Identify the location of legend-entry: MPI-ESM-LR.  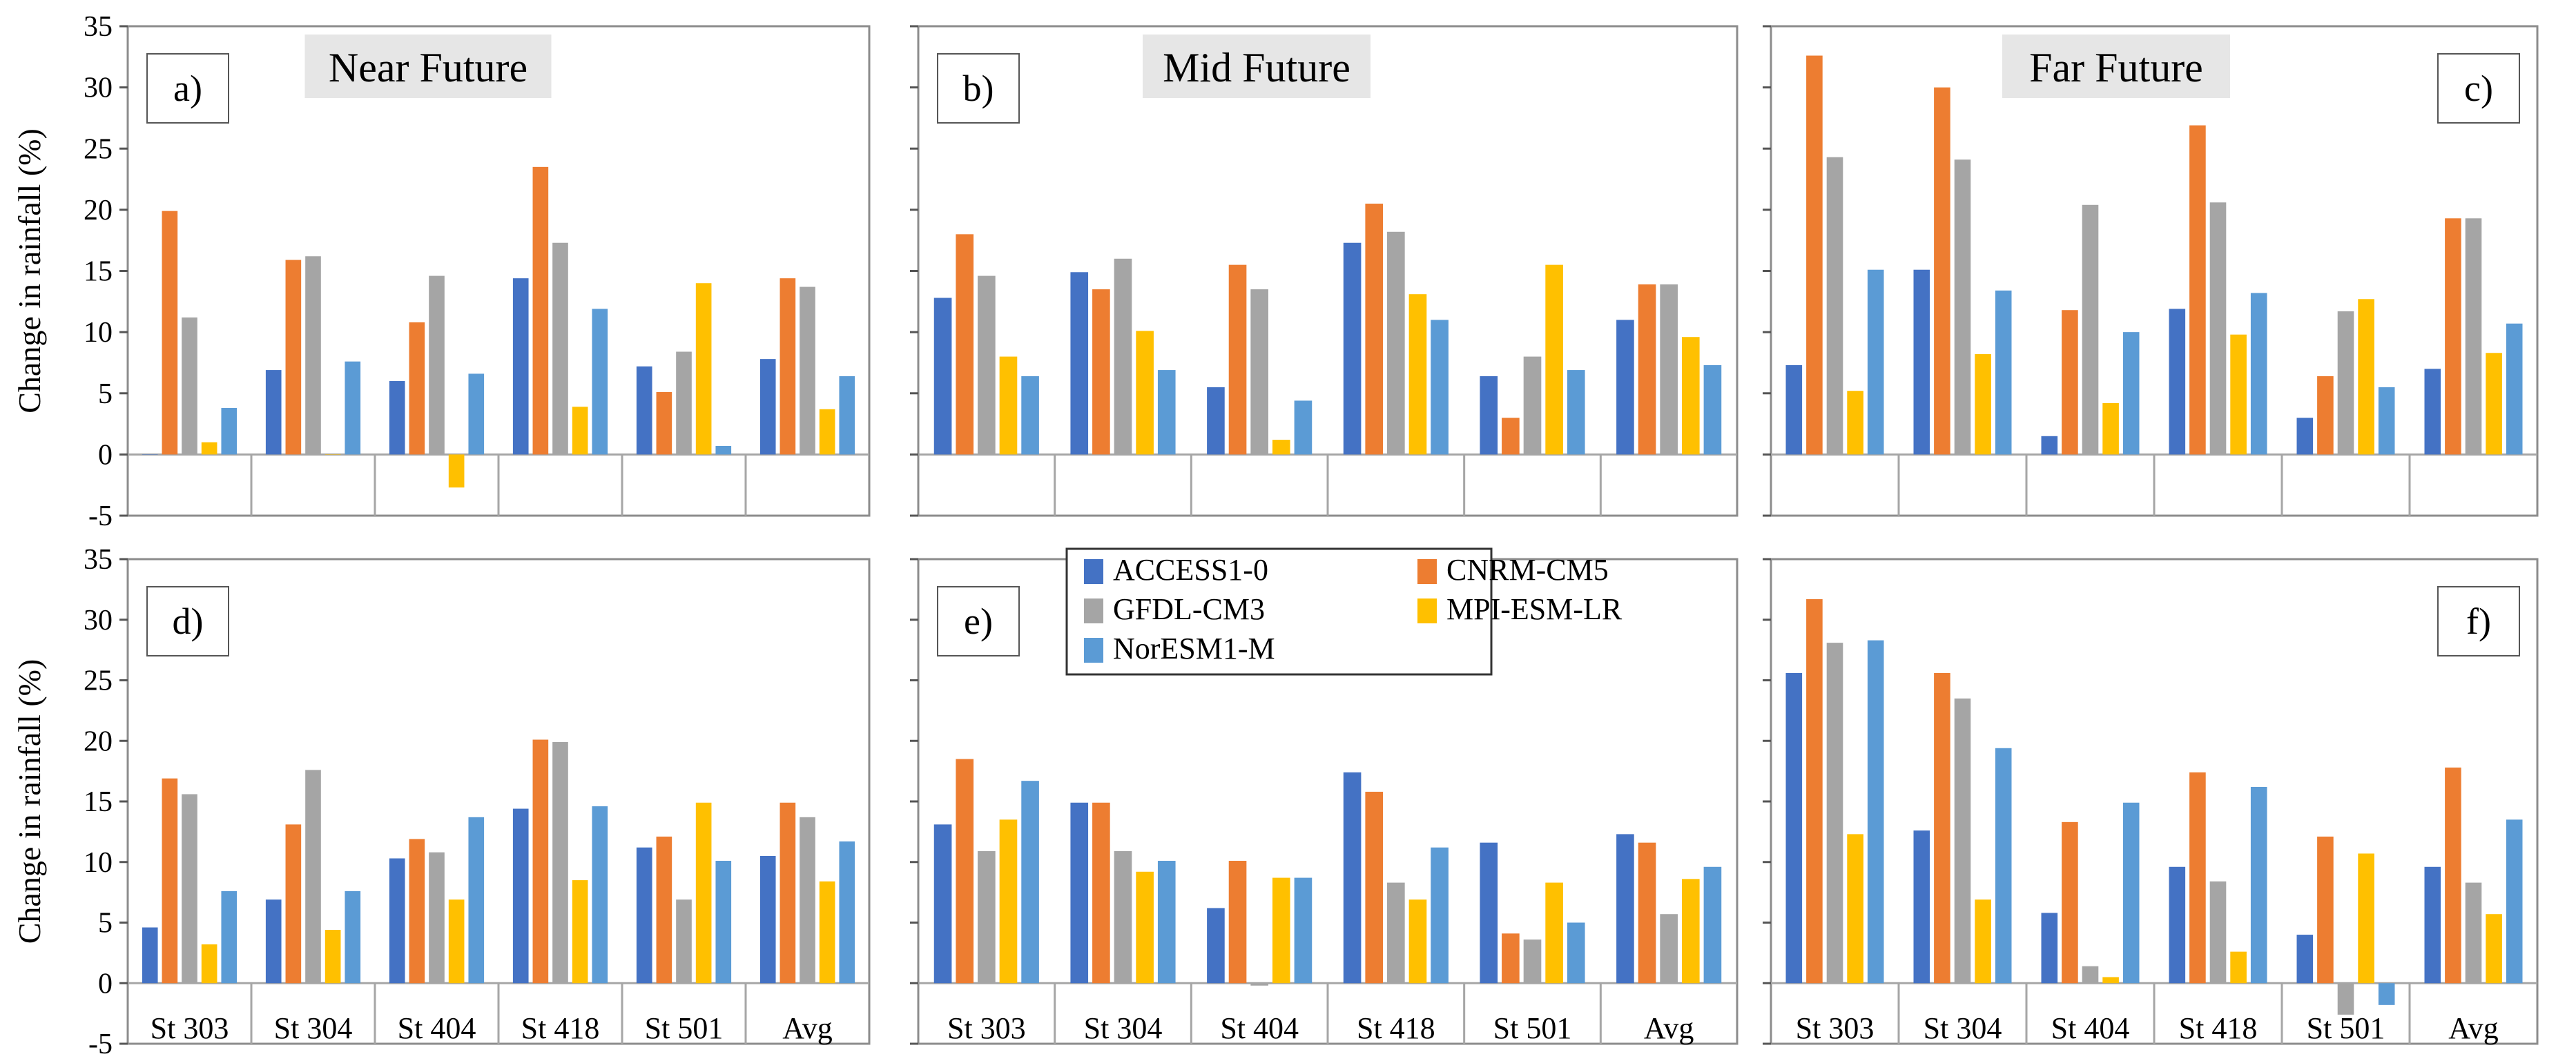
(1535, 609).